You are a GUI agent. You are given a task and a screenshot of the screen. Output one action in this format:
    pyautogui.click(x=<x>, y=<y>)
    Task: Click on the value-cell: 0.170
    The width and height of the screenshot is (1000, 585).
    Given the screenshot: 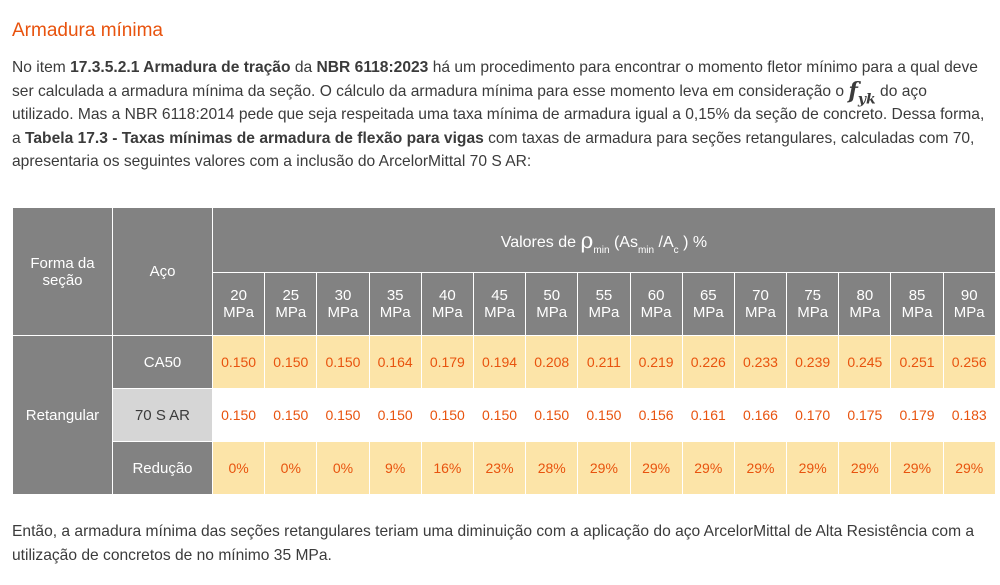 What is the action you would take?
    pyautogui.click(x=813, y=415)
    